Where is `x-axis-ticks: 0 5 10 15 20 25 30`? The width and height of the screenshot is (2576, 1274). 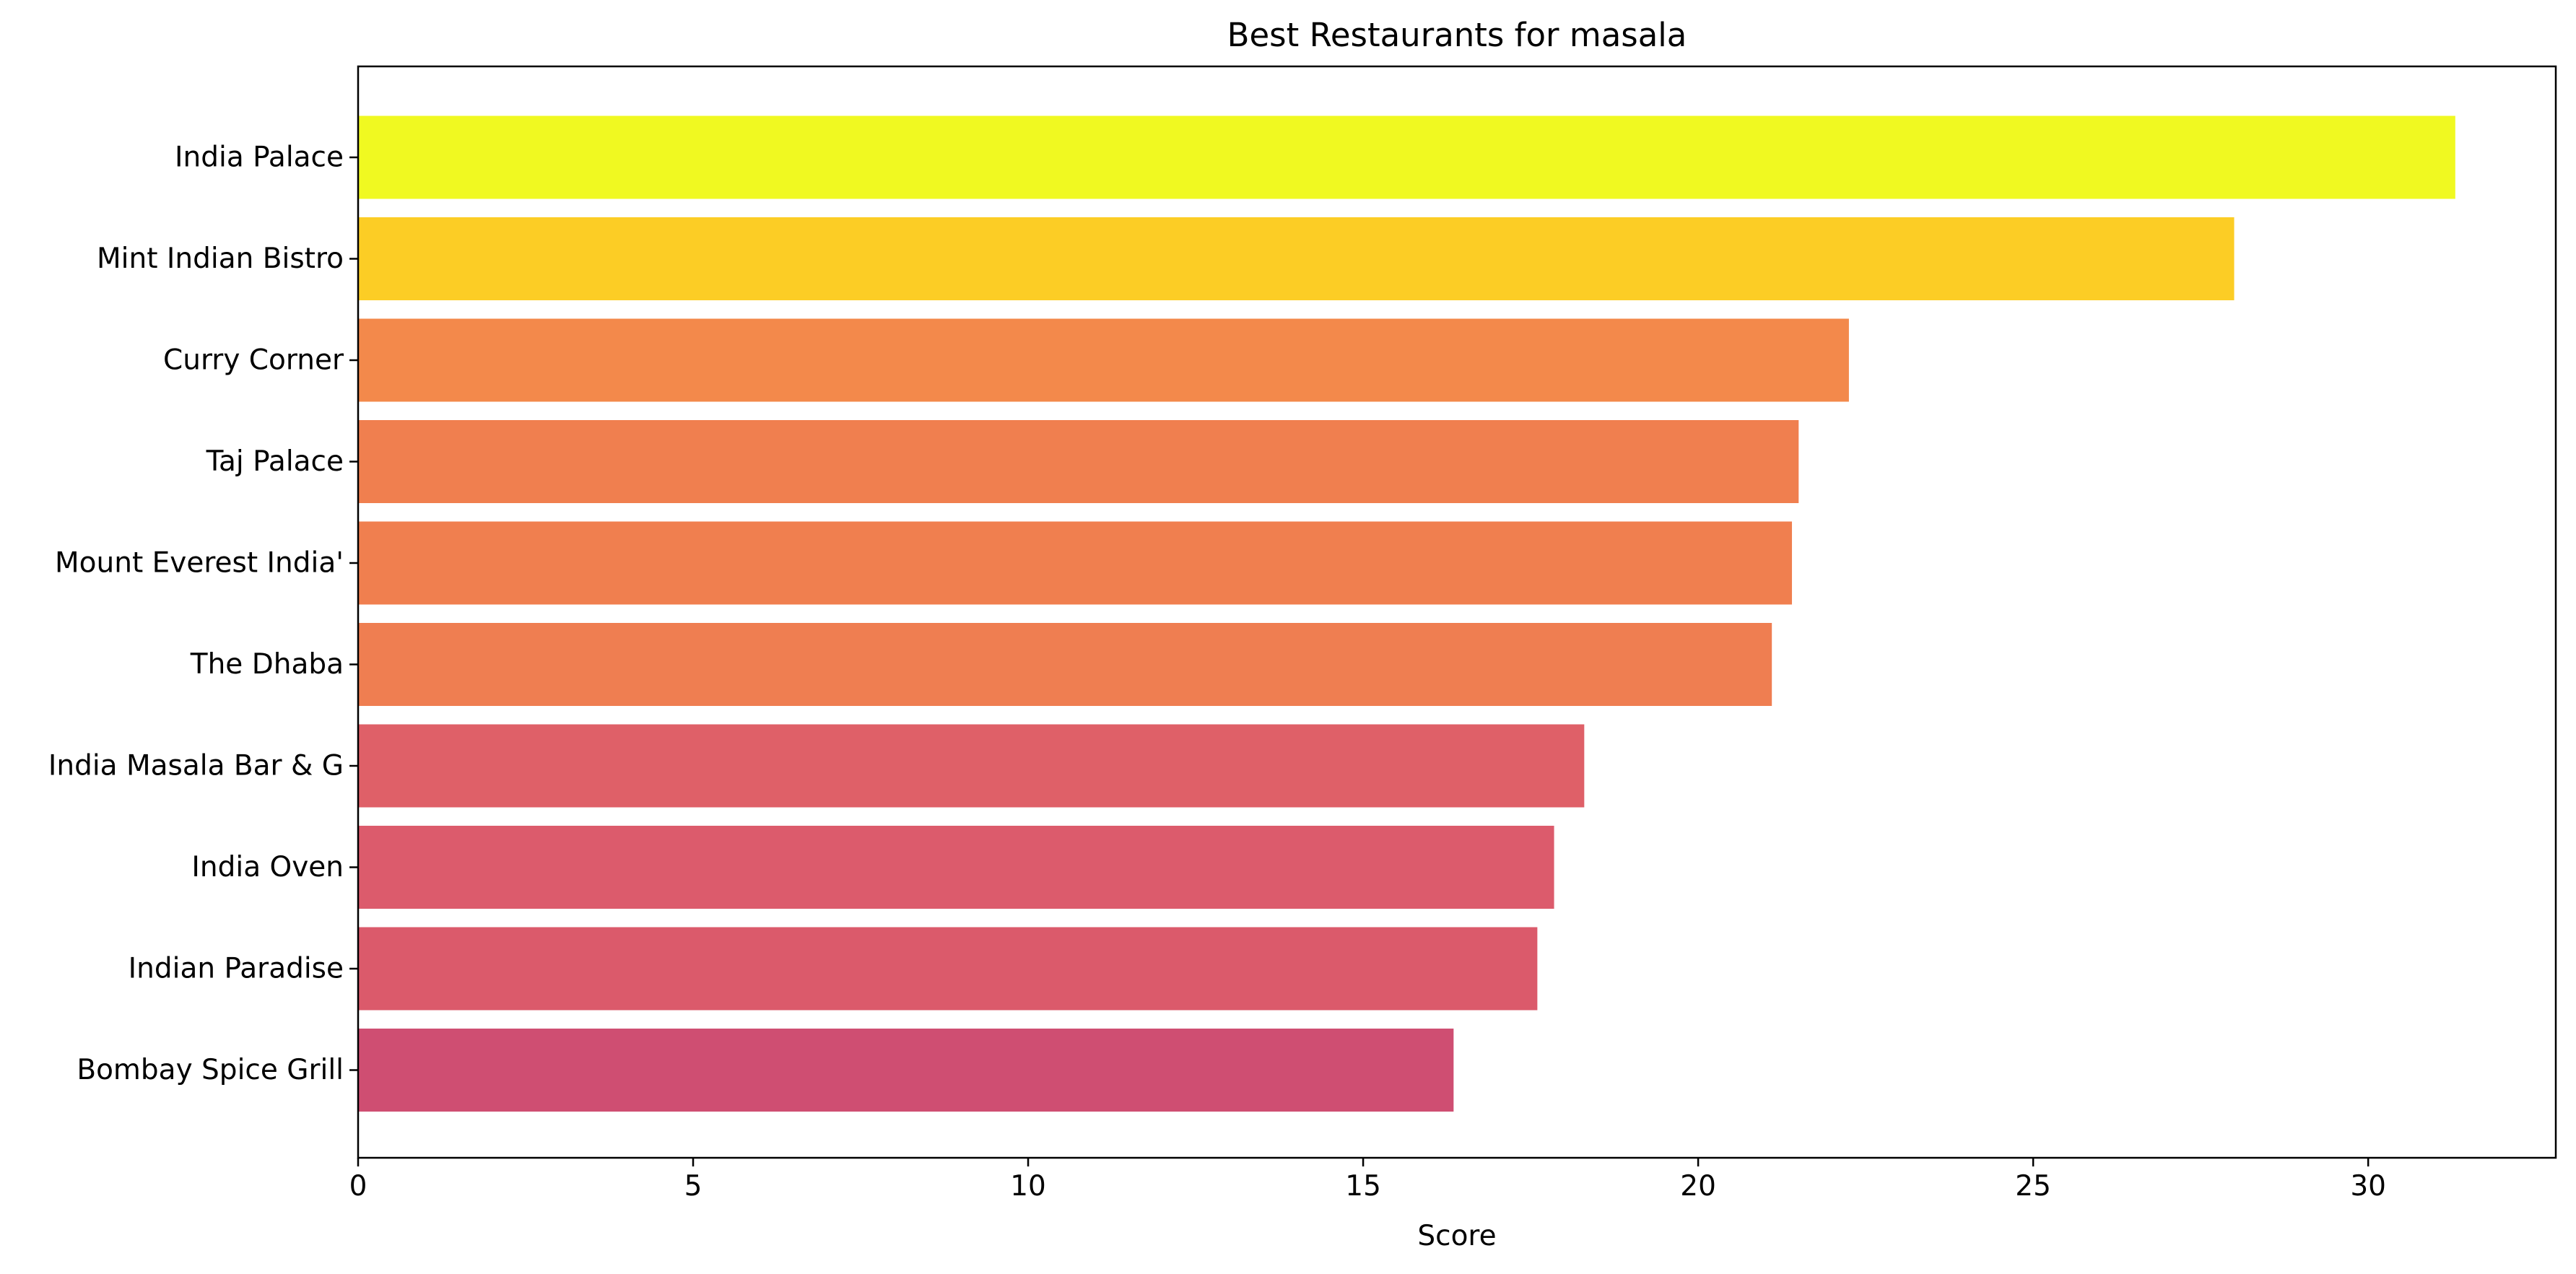
x-axis-ticks: 0 5 10 15 20 25 30 is located at coordinates (1367, 1180).